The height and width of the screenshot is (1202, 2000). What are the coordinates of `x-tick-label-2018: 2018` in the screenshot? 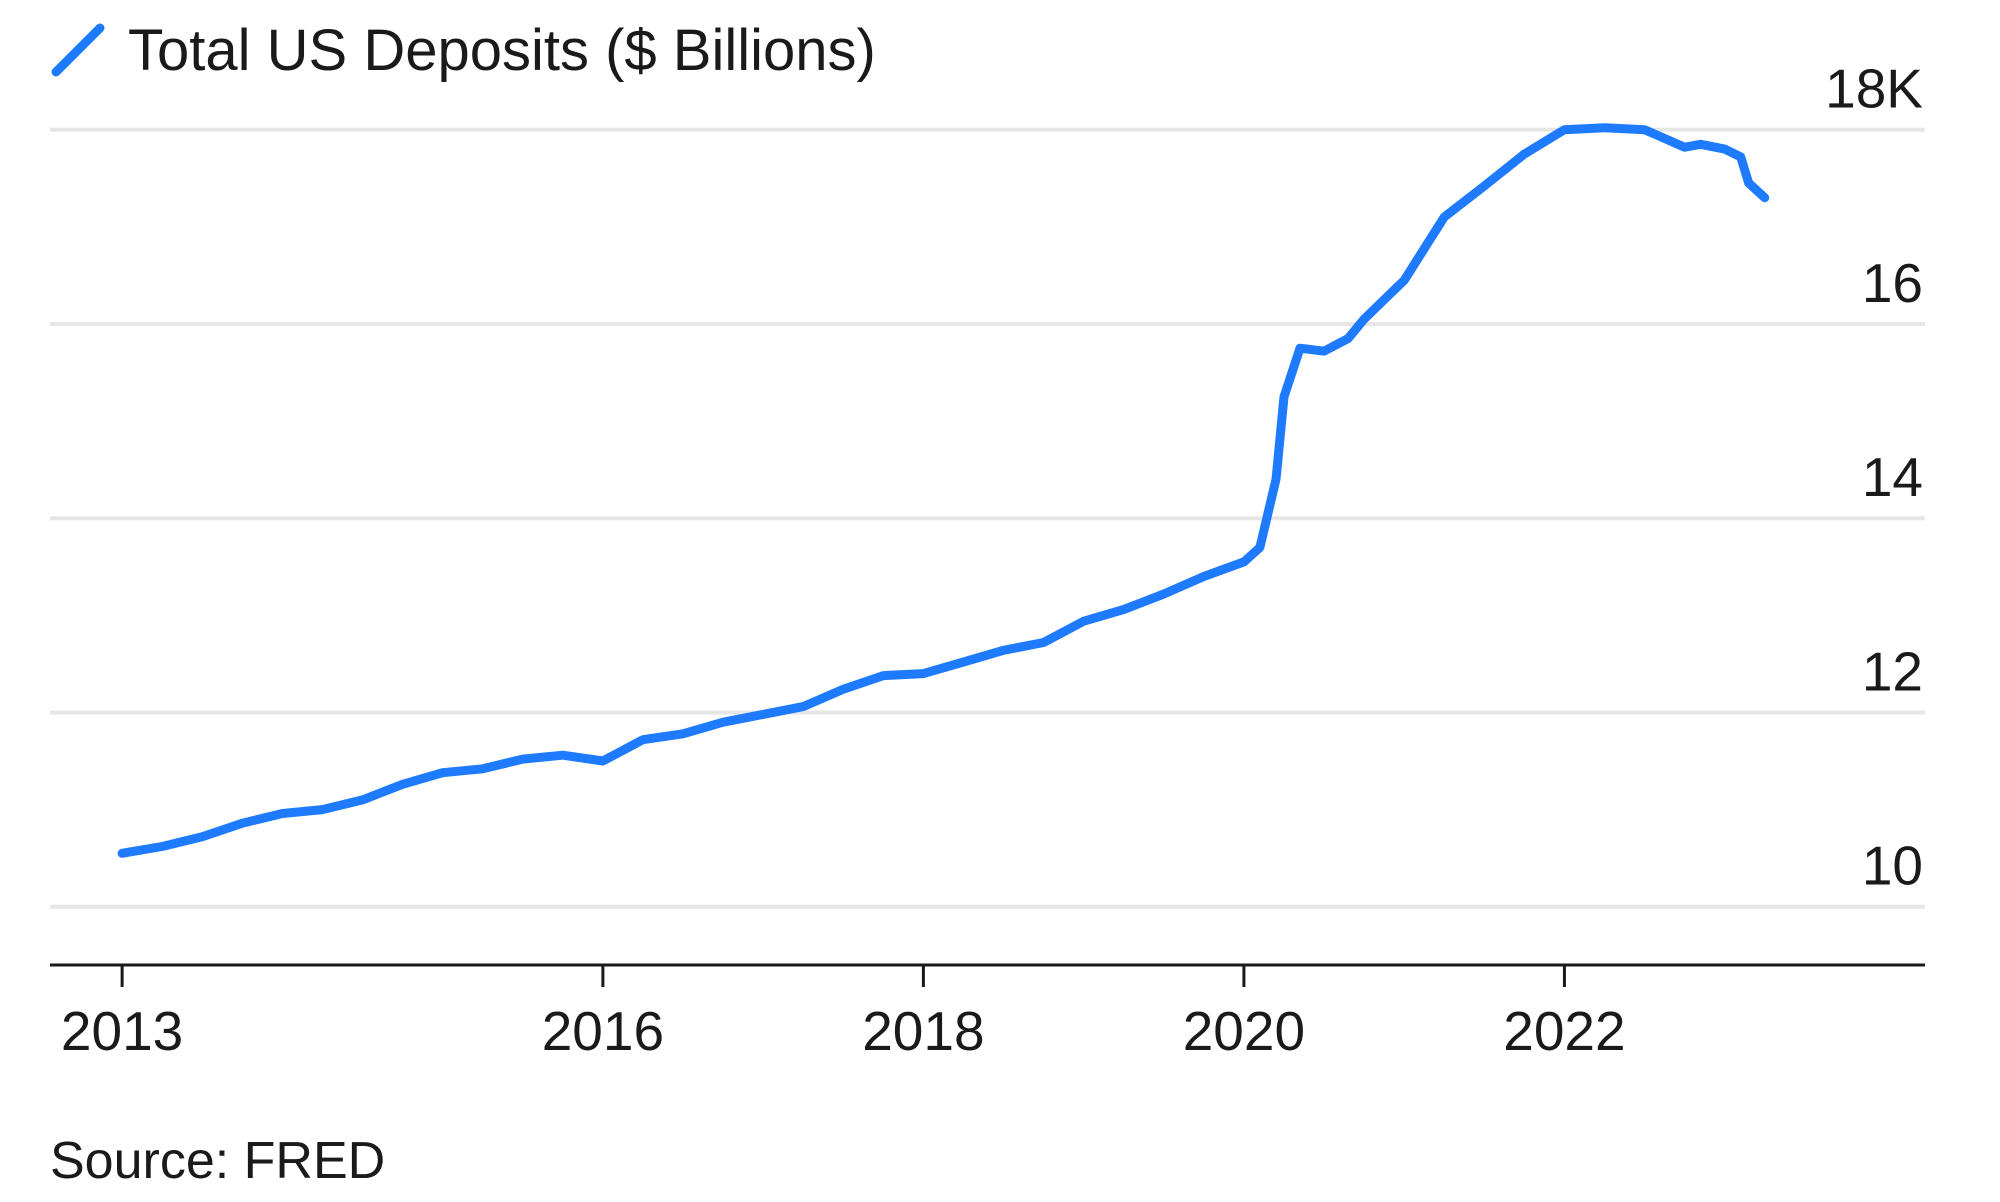 It's located at (923, 1031).